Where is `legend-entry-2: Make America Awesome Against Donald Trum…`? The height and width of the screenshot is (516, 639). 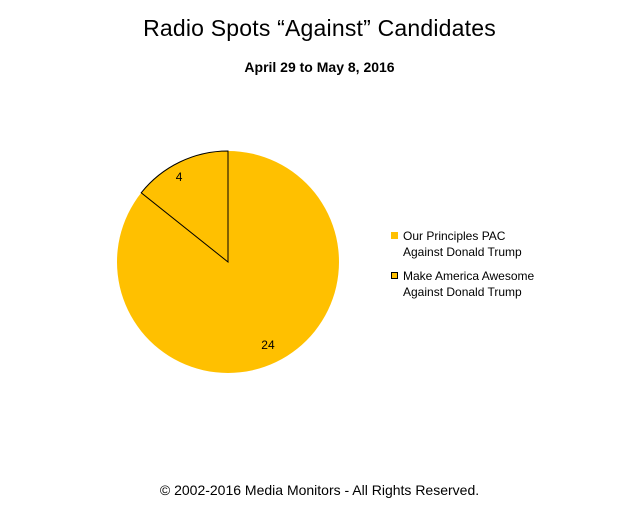
legend-entry-2: Make America Awesome Against Donald Trum… is located at coordinates (511, 284).